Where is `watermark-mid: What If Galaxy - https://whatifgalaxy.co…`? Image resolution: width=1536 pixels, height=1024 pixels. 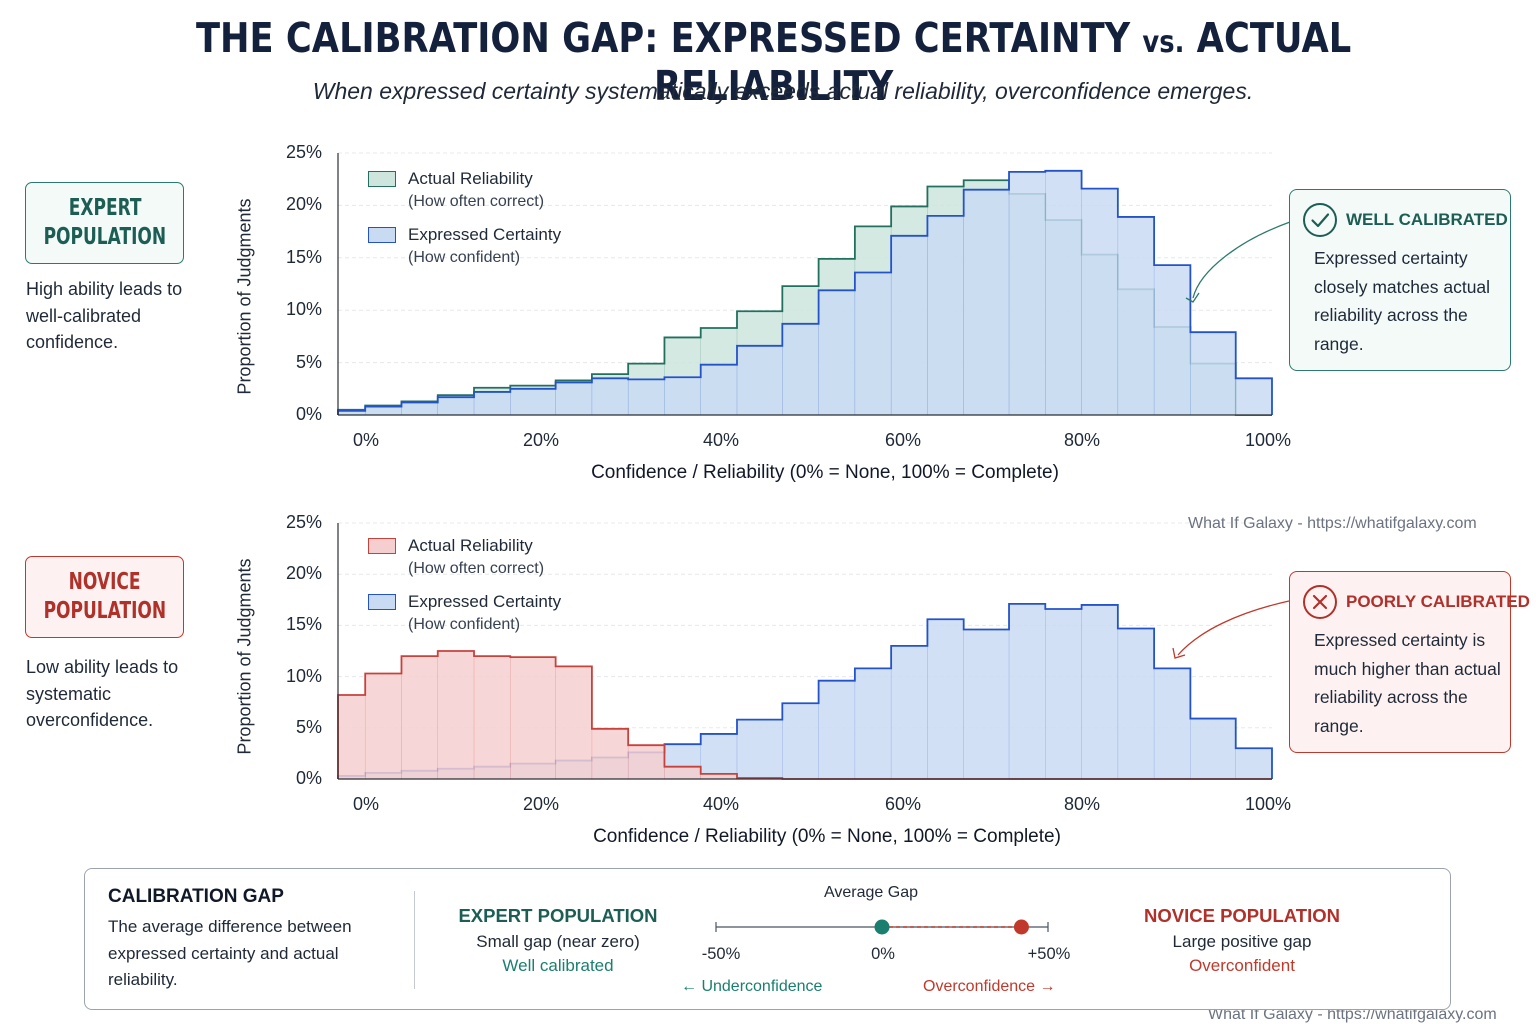
watermark-mid: What If Galaxy - https://whatifgalaxy.co… is located at coordinates (1332, 523).